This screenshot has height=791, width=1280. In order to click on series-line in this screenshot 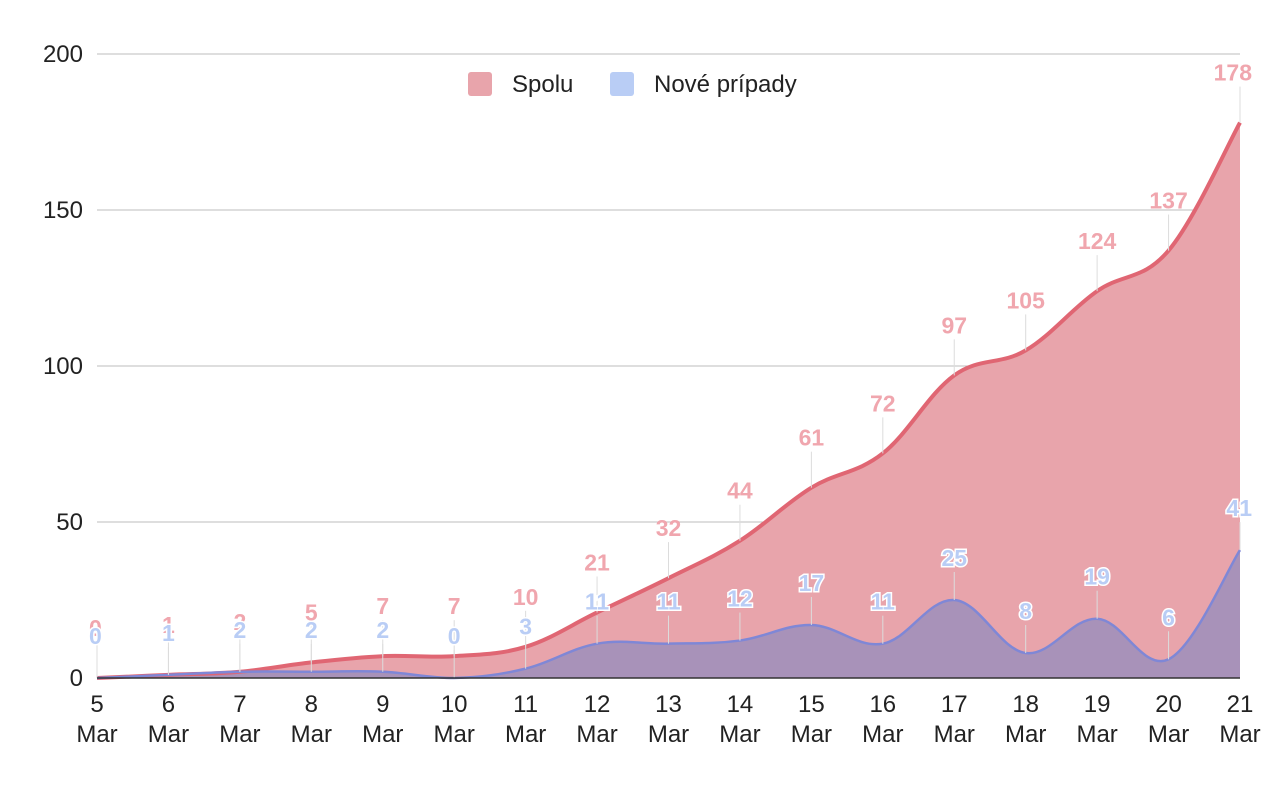, I will do `click(669, 614)`.